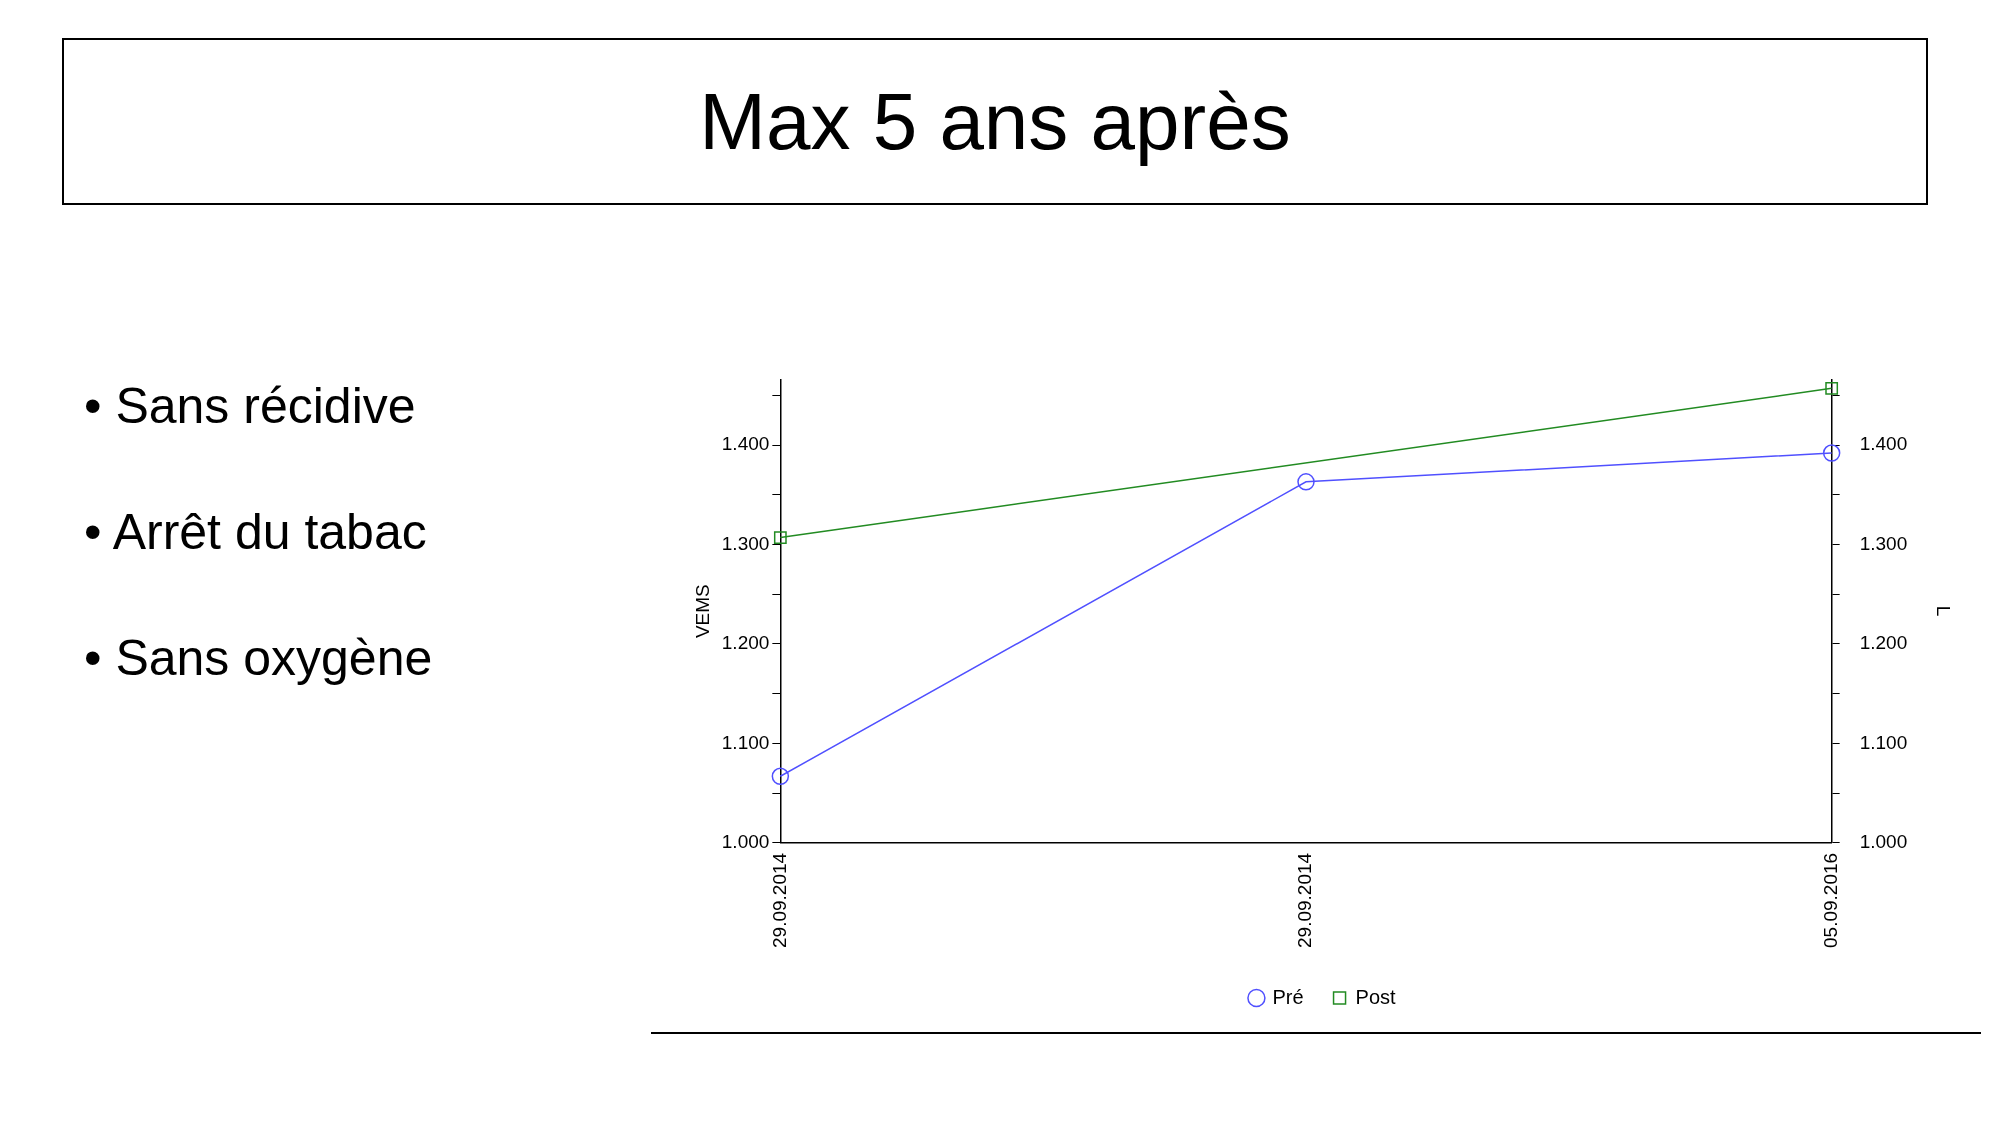 The image size is (2000, 1125). Describe the element at coordinates (1883, 742) in the screenshot. I see `y2-tick-label: 1.100` at that location.